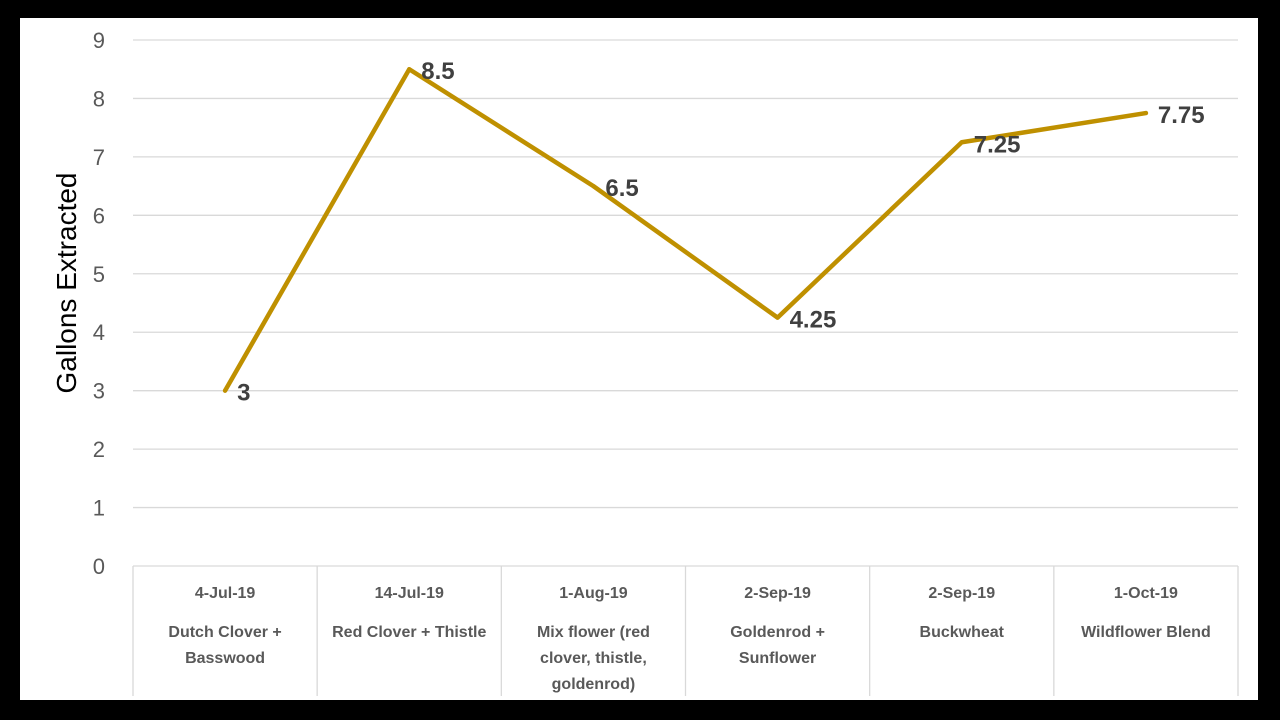 This screenshot has width=1280, height=720. Describe the element at coordinates (99, 274) in the screenshot. I see `y-tick-label: 5` at that location.